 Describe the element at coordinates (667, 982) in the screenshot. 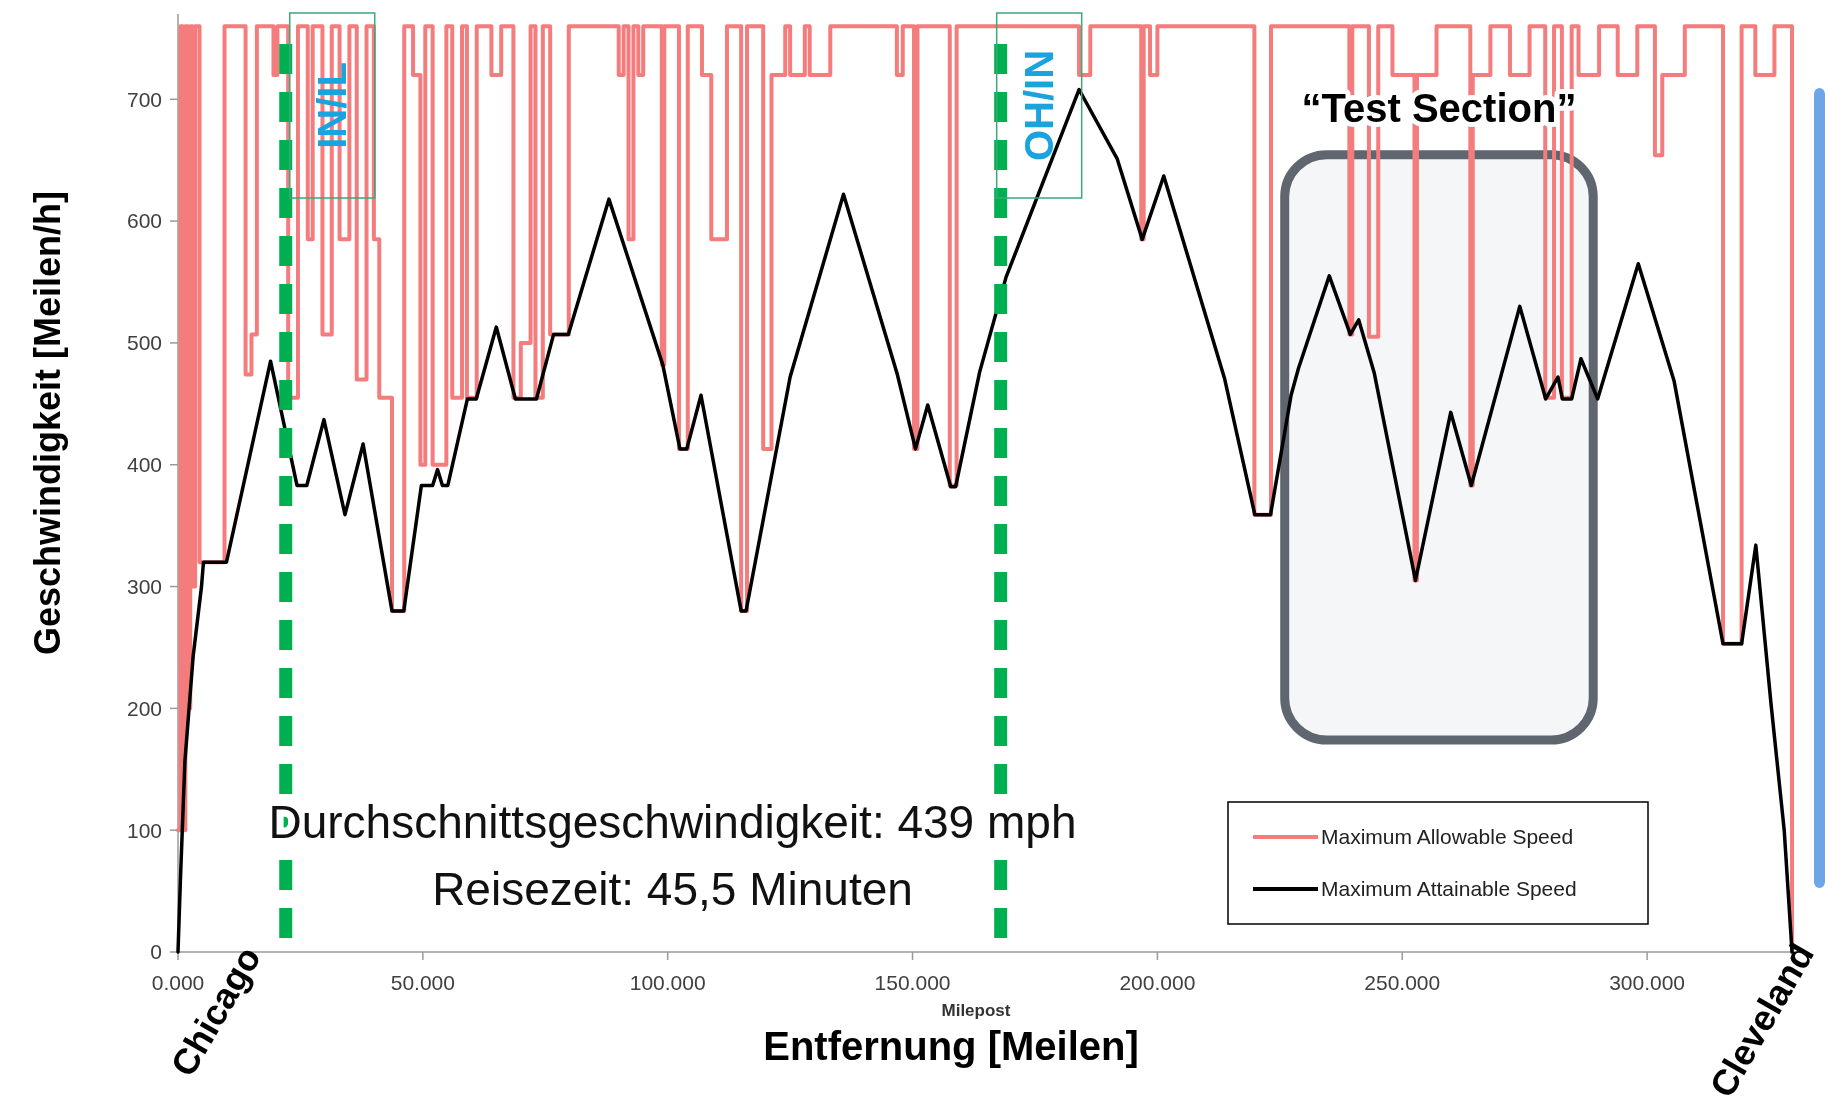

I see `x-tick-label: 100.000` at that location.